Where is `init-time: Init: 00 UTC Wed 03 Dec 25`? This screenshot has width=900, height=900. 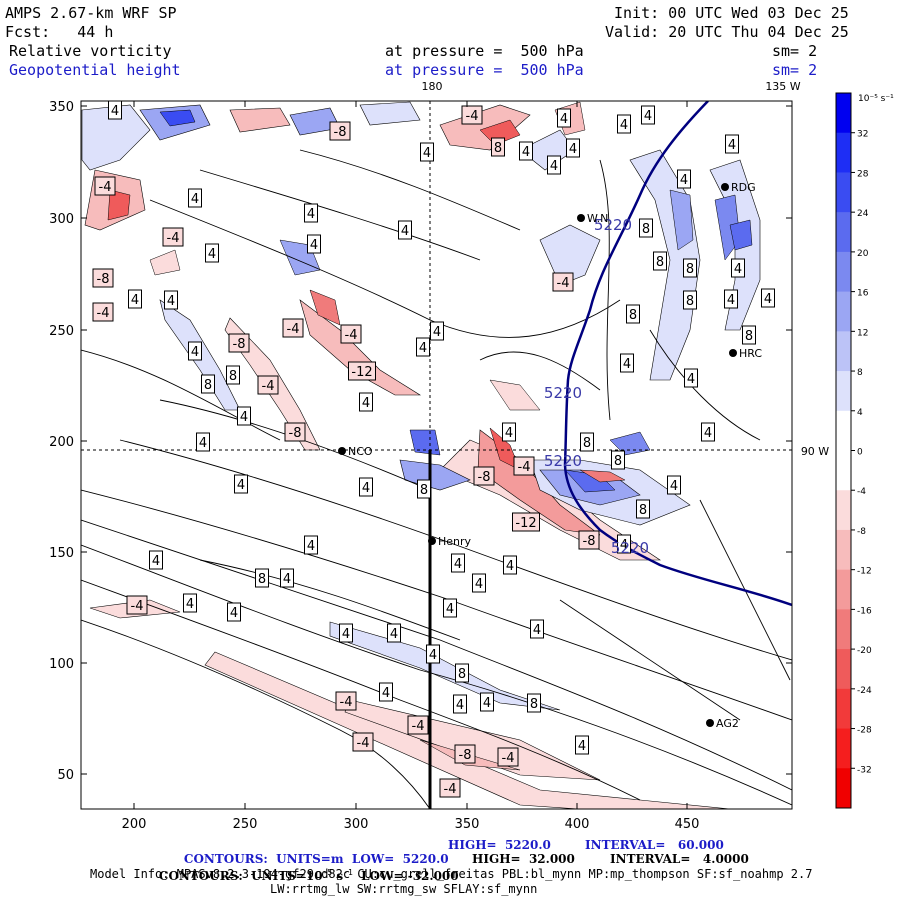 init-time: Init: 00 UTC Wed 03 Dec 25 is located at coordinates (731, 13).